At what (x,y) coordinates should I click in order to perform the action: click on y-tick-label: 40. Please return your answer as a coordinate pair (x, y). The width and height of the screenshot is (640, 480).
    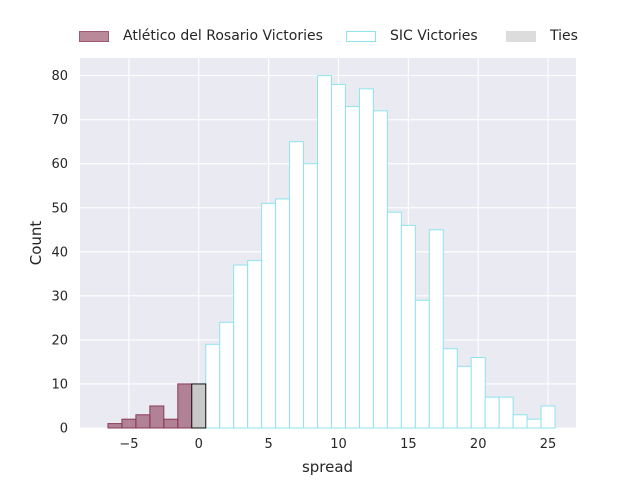
    Looking at the image, I should click on (59, 252).